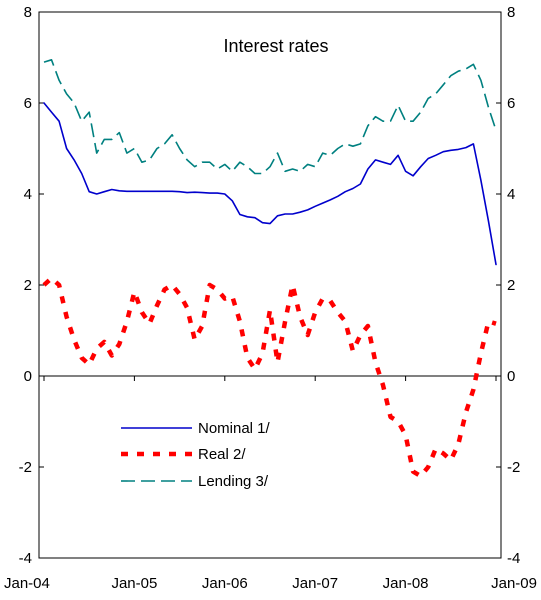 The width and height of the screenshot is (541, 600). I want to click on x-tick-label: Jan-09, so click(514, 583).